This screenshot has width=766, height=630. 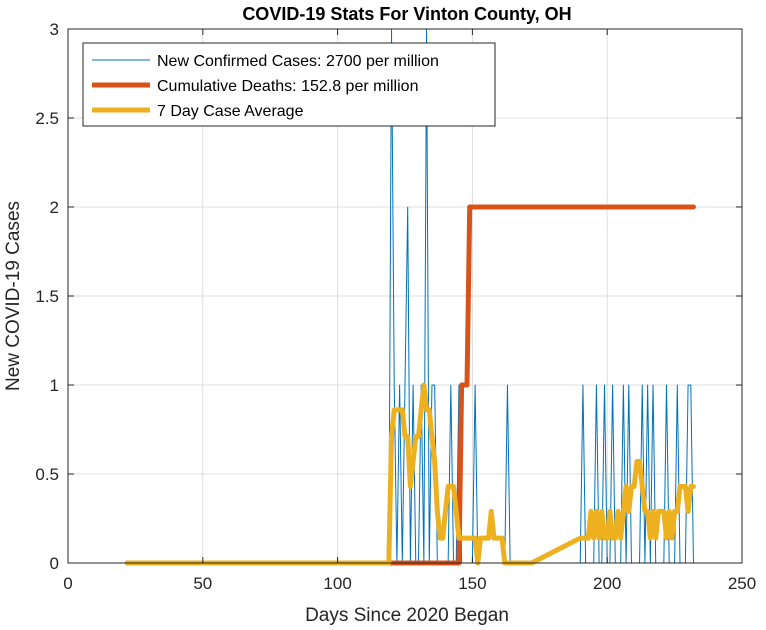 I want to click on legend-box, so click(x=289, y=84).